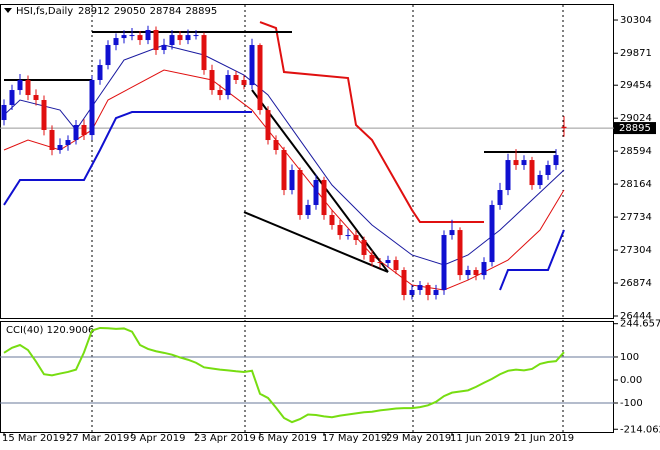  I want to click on y-tick-label: -100, so click(631, 403).